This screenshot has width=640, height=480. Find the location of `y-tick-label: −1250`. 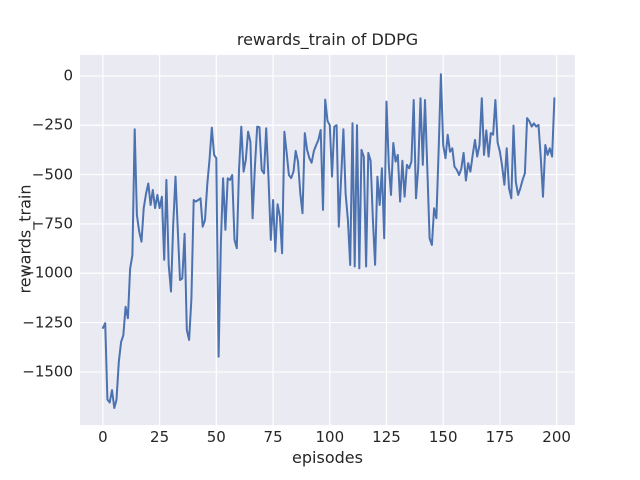

y-tick-label: −1250 is located at coordinates (47, 322).